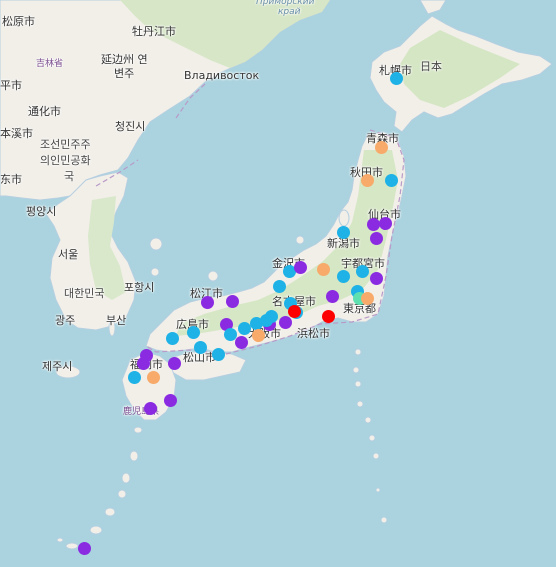 This screenshot has height=567, width=556. I want to click on place-label: 宇都宮市, so click(363, 263).